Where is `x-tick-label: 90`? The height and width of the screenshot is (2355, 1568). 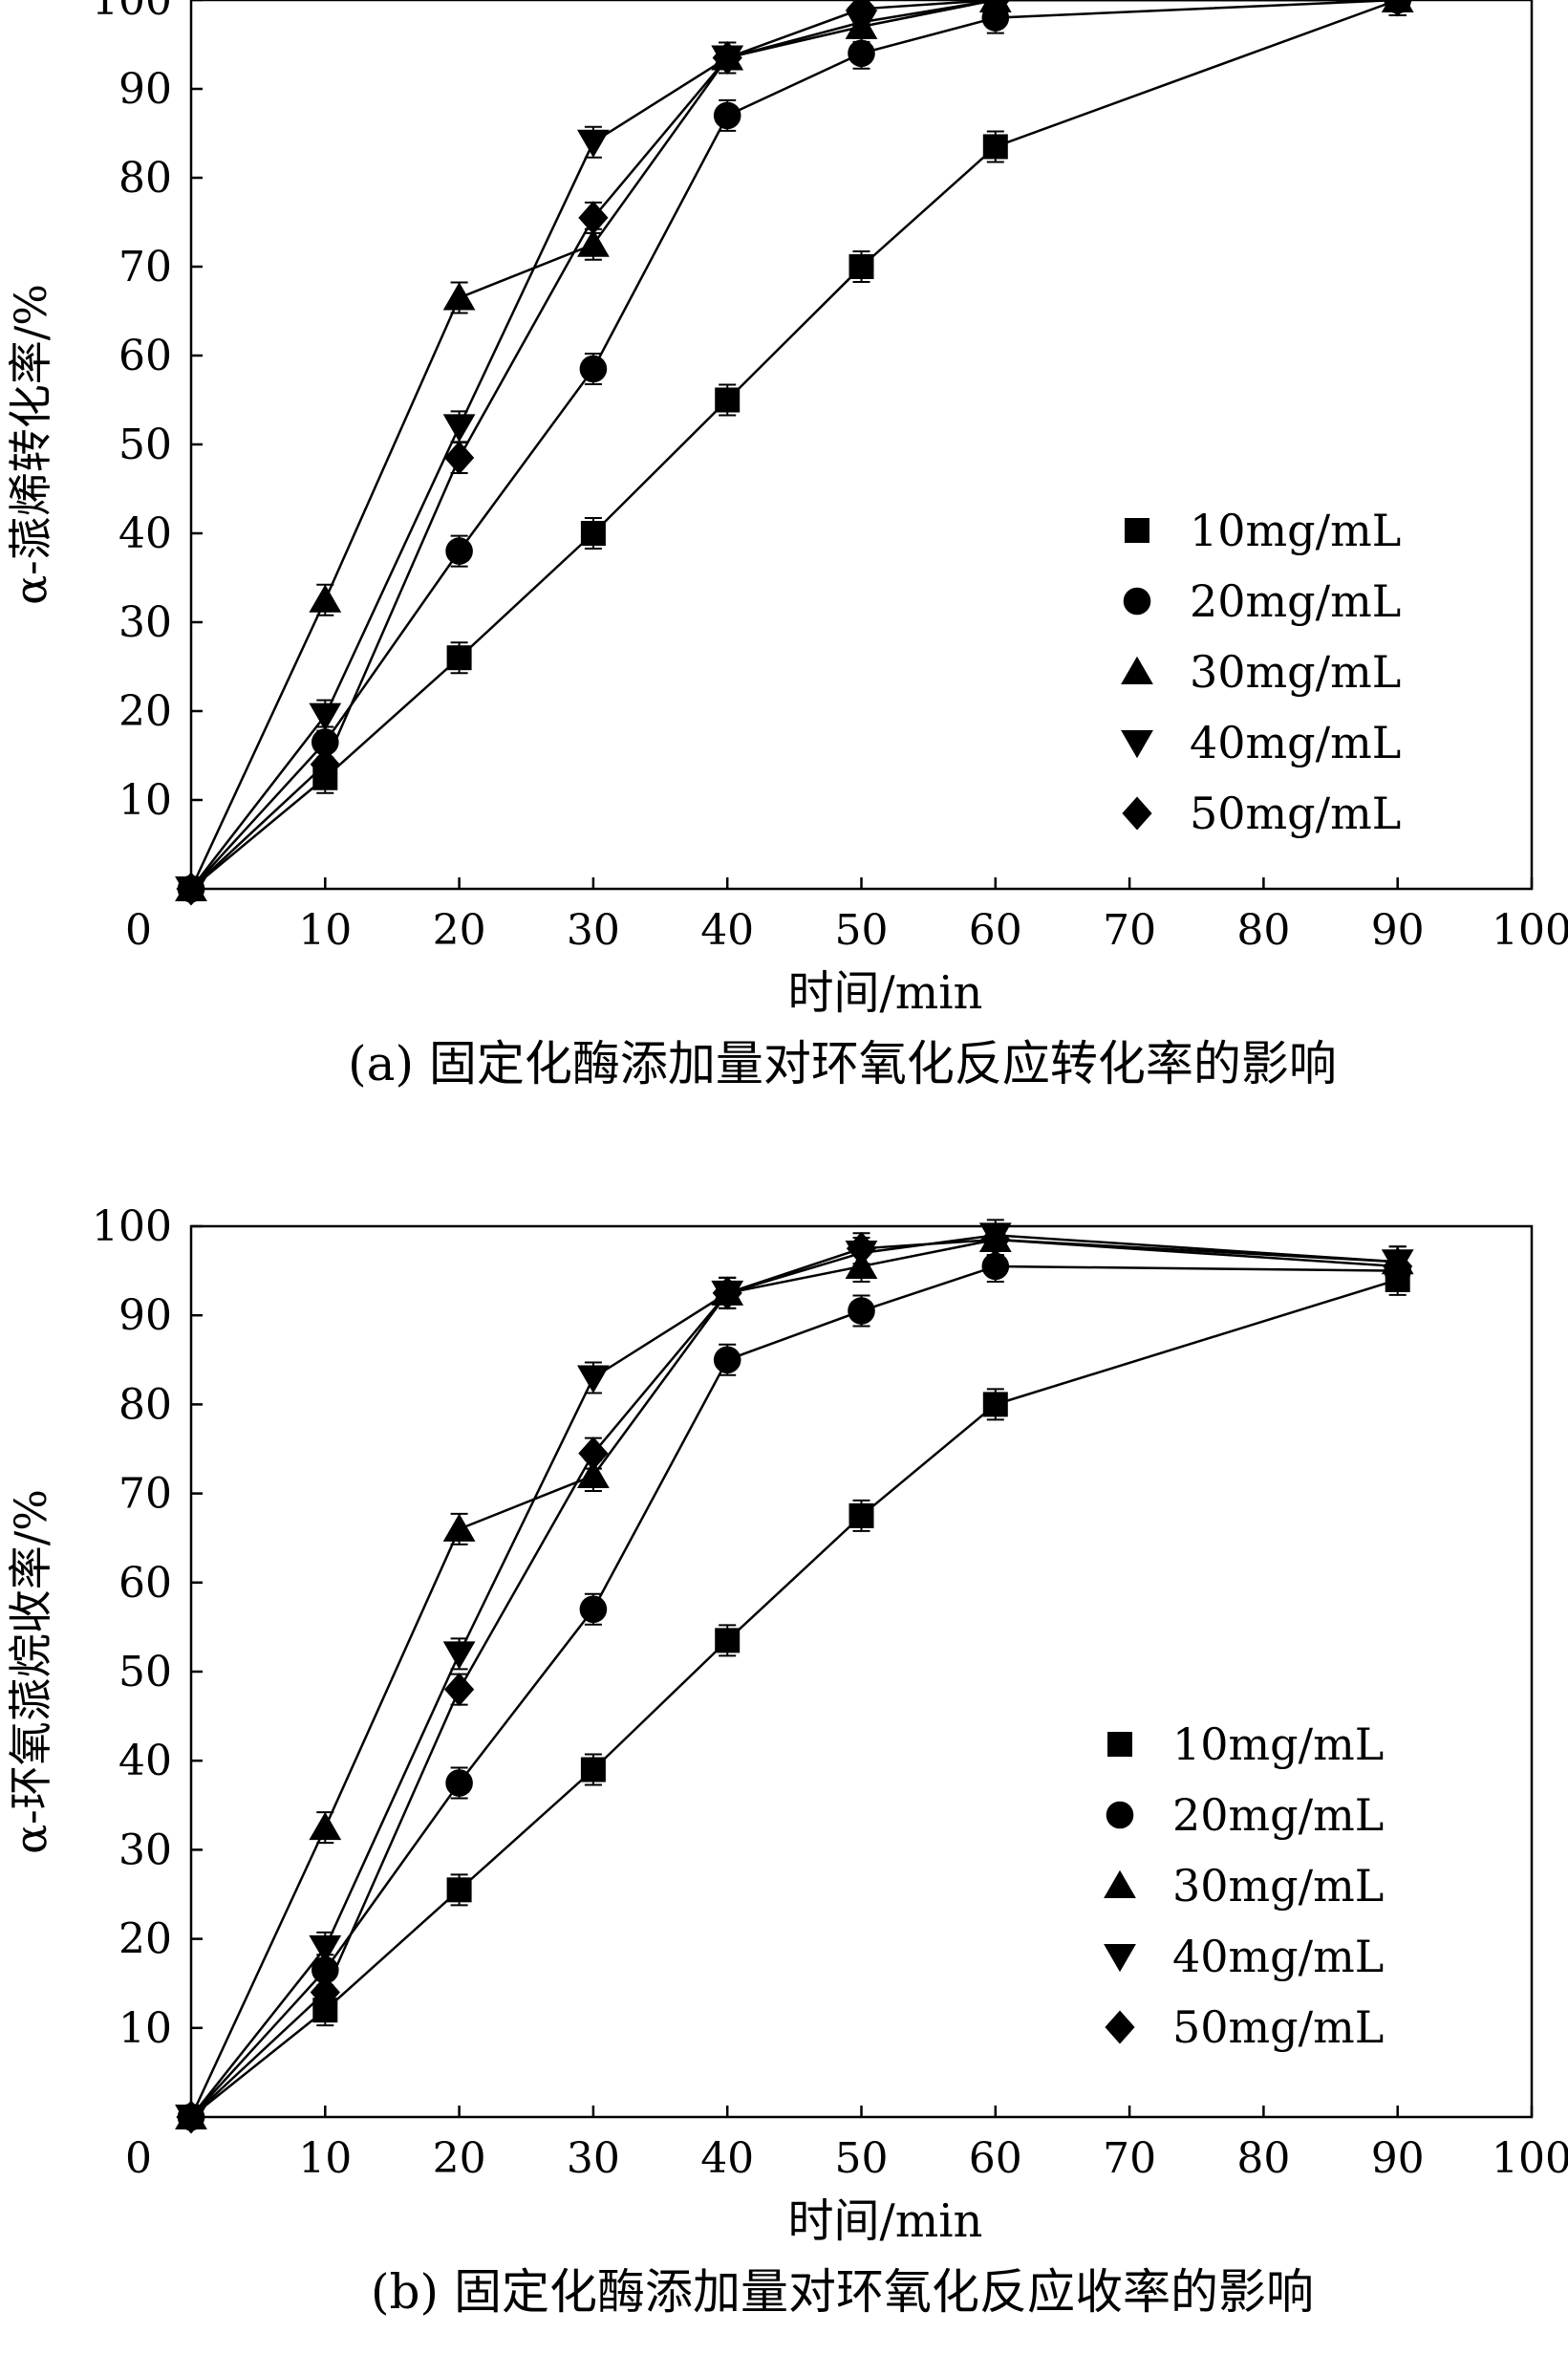
x-tick-label: 90 is located at coordinates (1398, 2158).